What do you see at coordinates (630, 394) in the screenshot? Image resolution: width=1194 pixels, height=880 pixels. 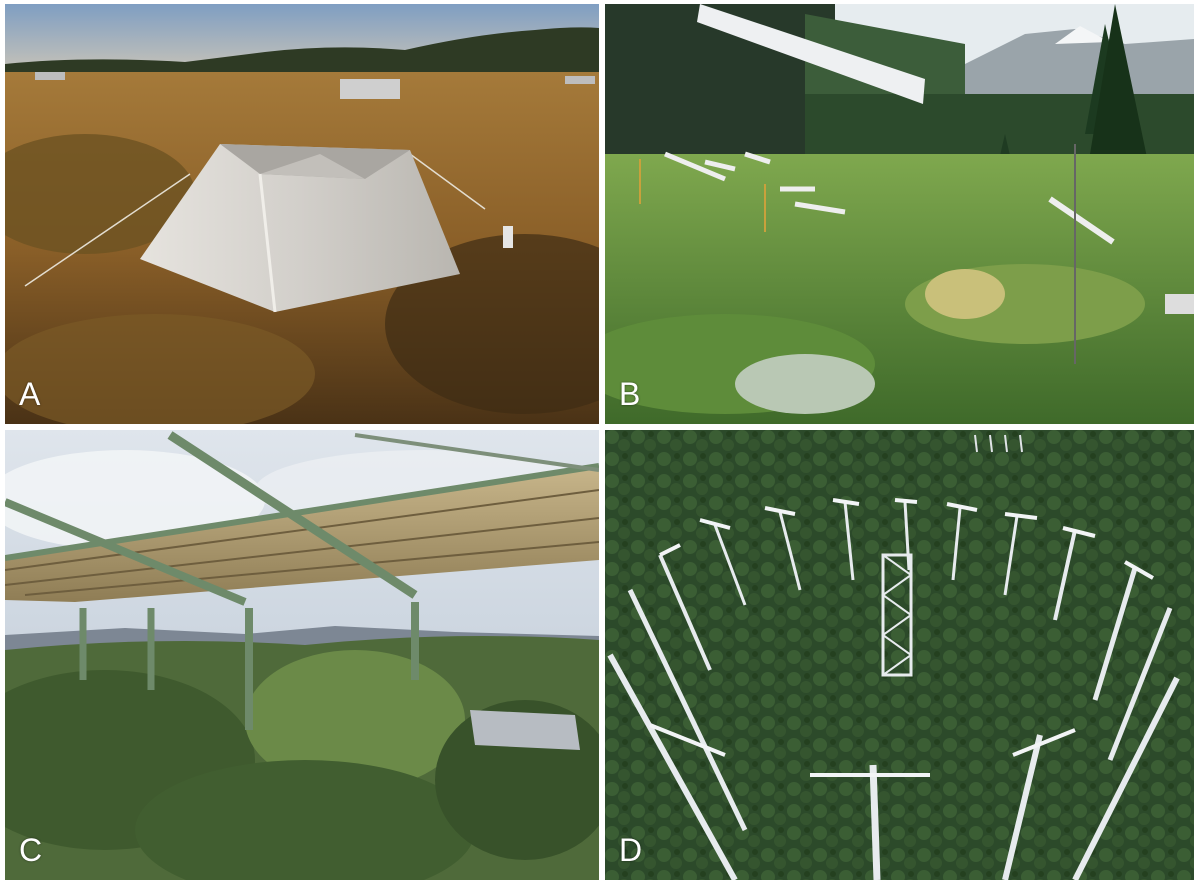 I see `panel-label-b: B` at bounding box center [630, 394].